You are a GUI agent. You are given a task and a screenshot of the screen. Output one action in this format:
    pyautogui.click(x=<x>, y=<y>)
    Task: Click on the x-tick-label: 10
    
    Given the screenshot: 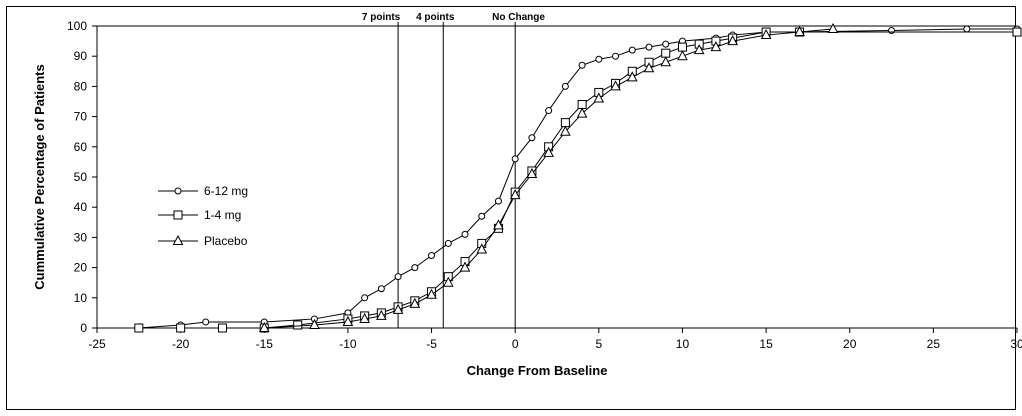 What is the action you would take?
    pyautogui.click(x=683, y=344)
    